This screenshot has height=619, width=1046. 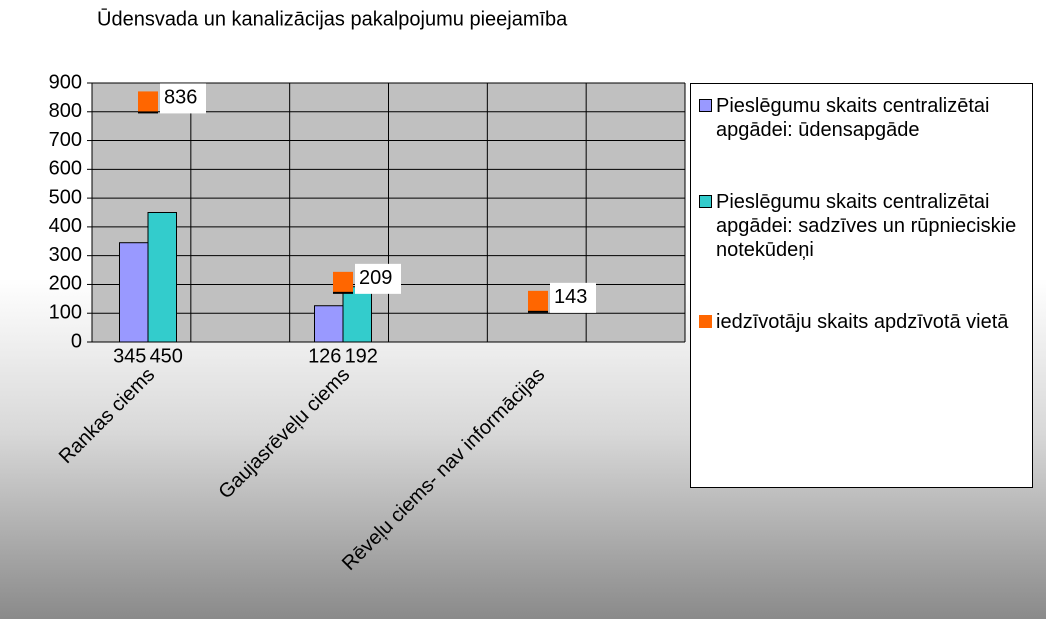 I want to click on y-tick-label: 700, so click(x=65, y=140).